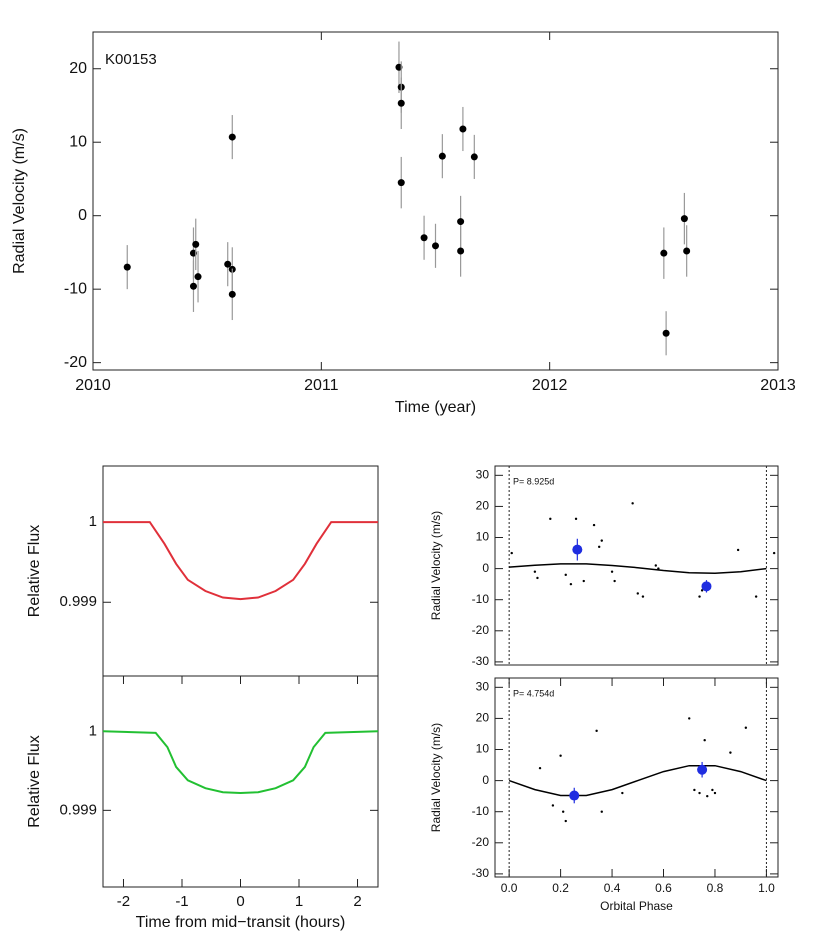  Describe the element at coordinates (533, 693) in the screenshot. I see `annotation: P= 4.754d` at that location.